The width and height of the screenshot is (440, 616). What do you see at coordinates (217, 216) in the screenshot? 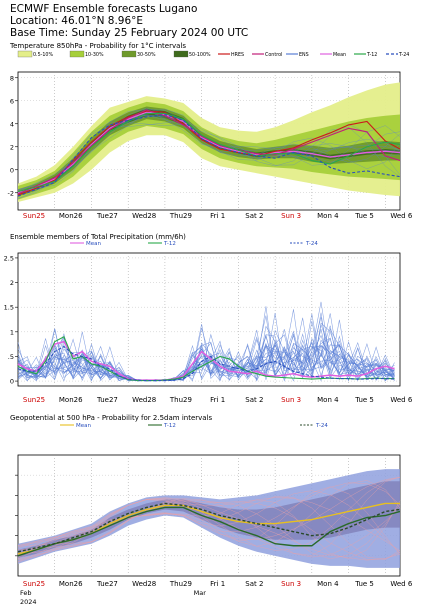
I see `x-day-label-p0-5: Fri 1` at bounding box center [217, 216].